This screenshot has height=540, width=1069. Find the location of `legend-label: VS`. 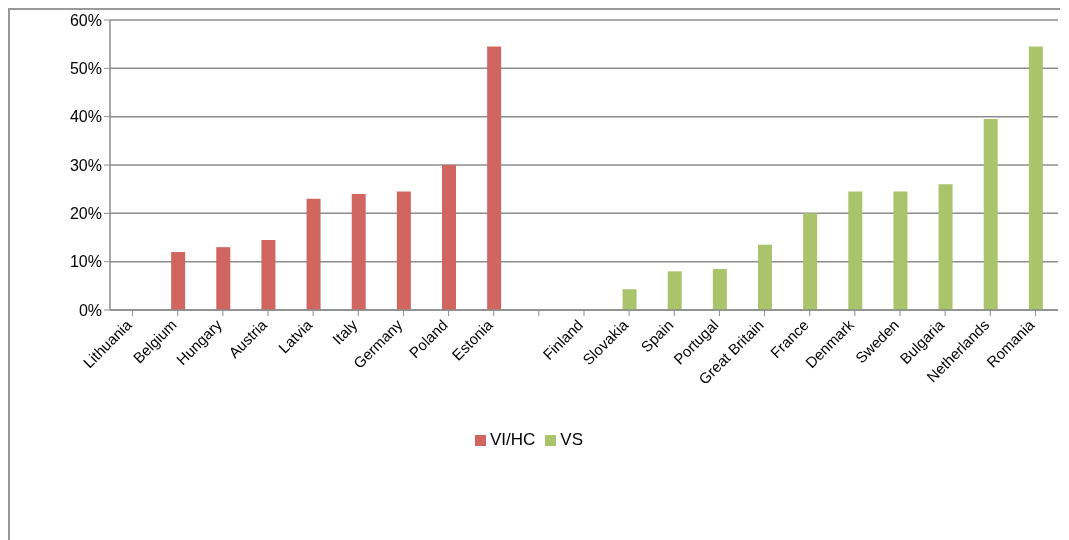

legend-label: VS is located at coordinates (572, 439).